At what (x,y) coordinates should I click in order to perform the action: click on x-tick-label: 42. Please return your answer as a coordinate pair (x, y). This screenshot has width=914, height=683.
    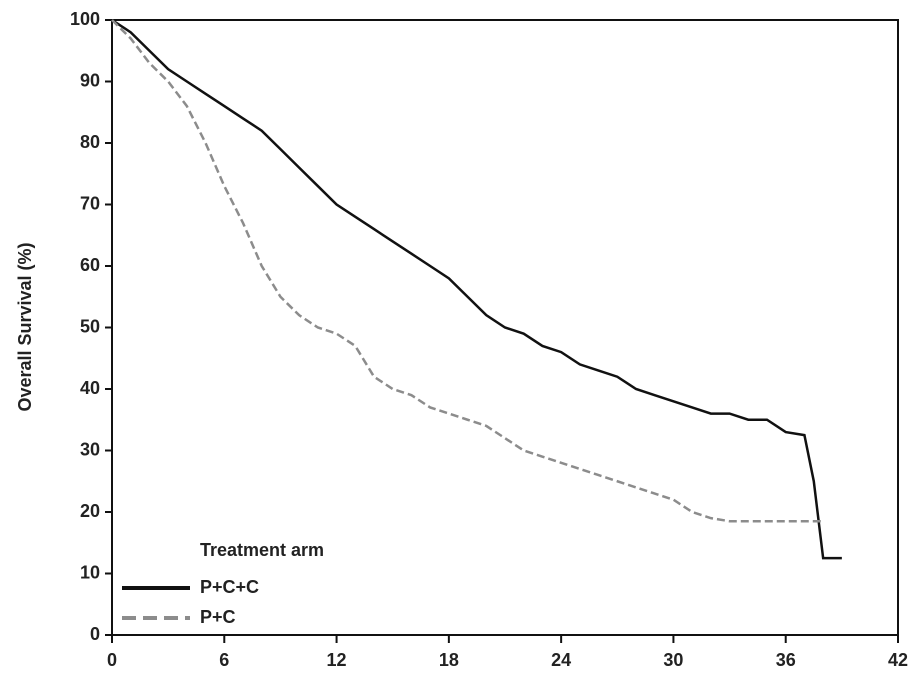
    Looking at the image, I should click on (898, 660).